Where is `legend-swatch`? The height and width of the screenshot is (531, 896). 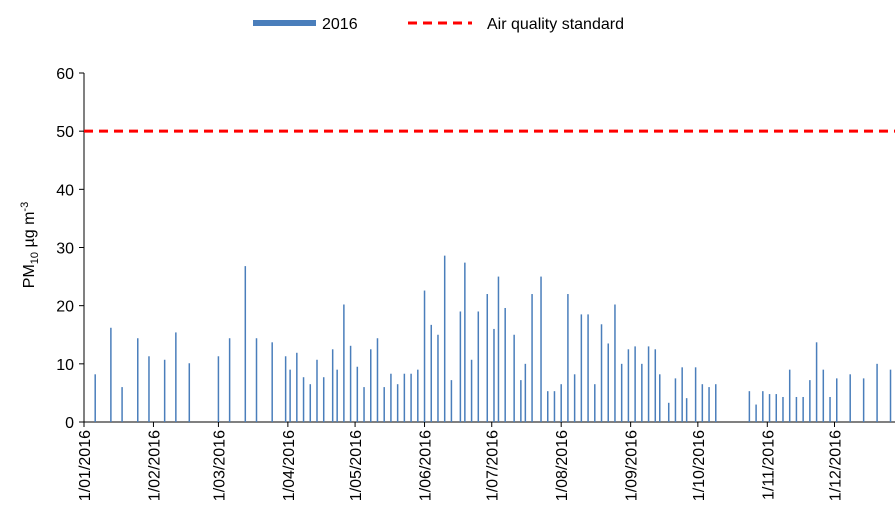 legend-swatch is located at coordinates (284, 23).